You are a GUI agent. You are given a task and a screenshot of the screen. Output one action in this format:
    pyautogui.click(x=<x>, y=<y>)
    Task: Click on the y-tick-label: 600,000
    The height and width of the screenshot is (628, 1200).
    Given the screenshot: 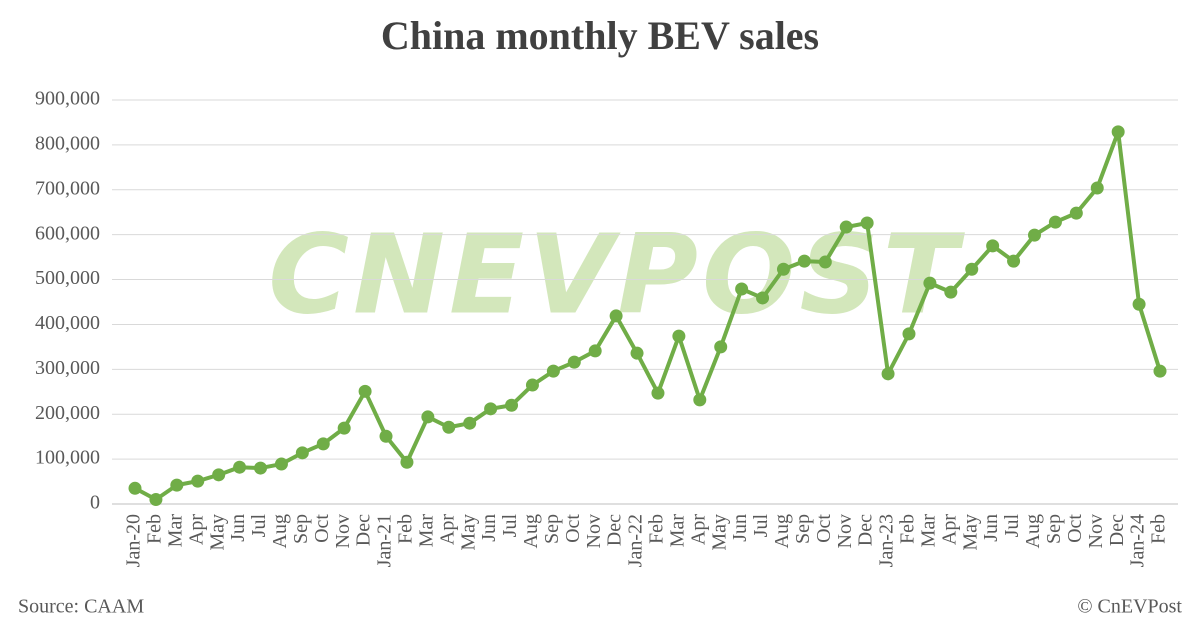 What is the action you would take?
    pyautogui.click(x=67, y=233)
    